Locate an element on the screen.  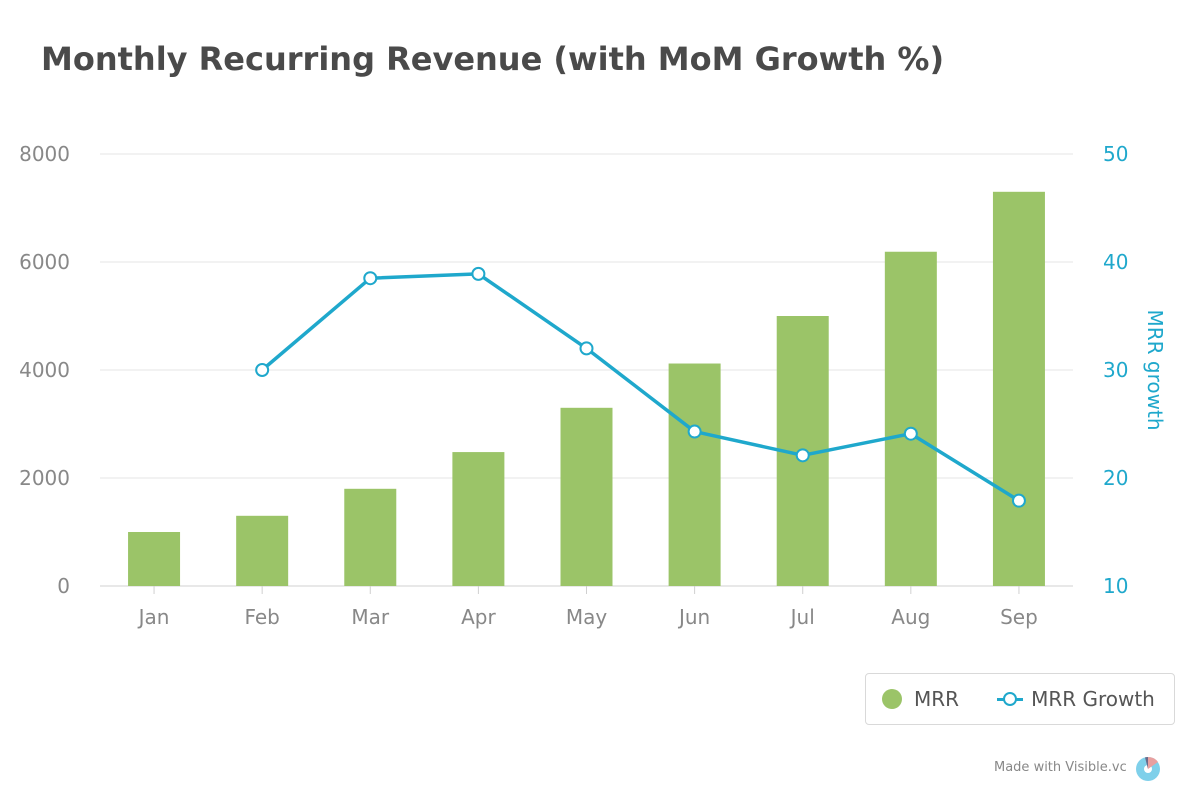
point-mrr-growth-apr is located at coordinates (478, 273).